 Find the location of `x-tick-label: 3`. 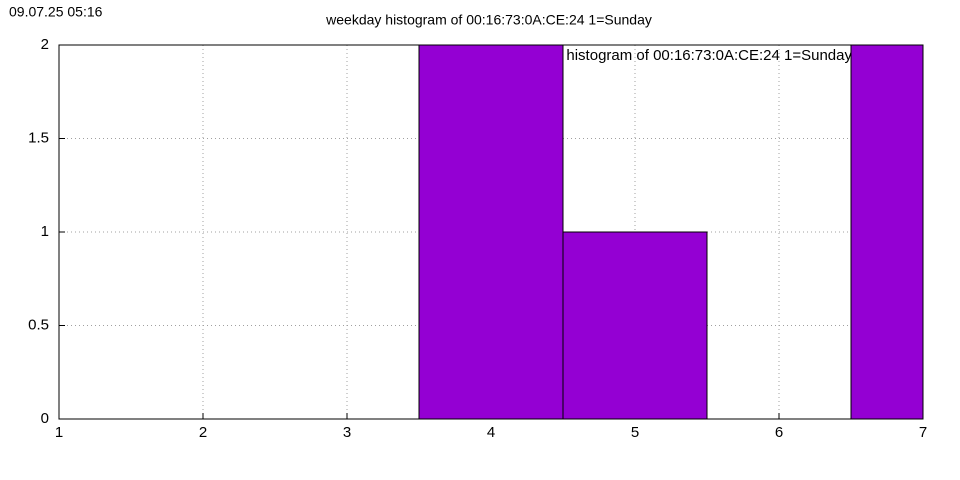

x-tick-label: 3 is located at coordinates (347, 432).